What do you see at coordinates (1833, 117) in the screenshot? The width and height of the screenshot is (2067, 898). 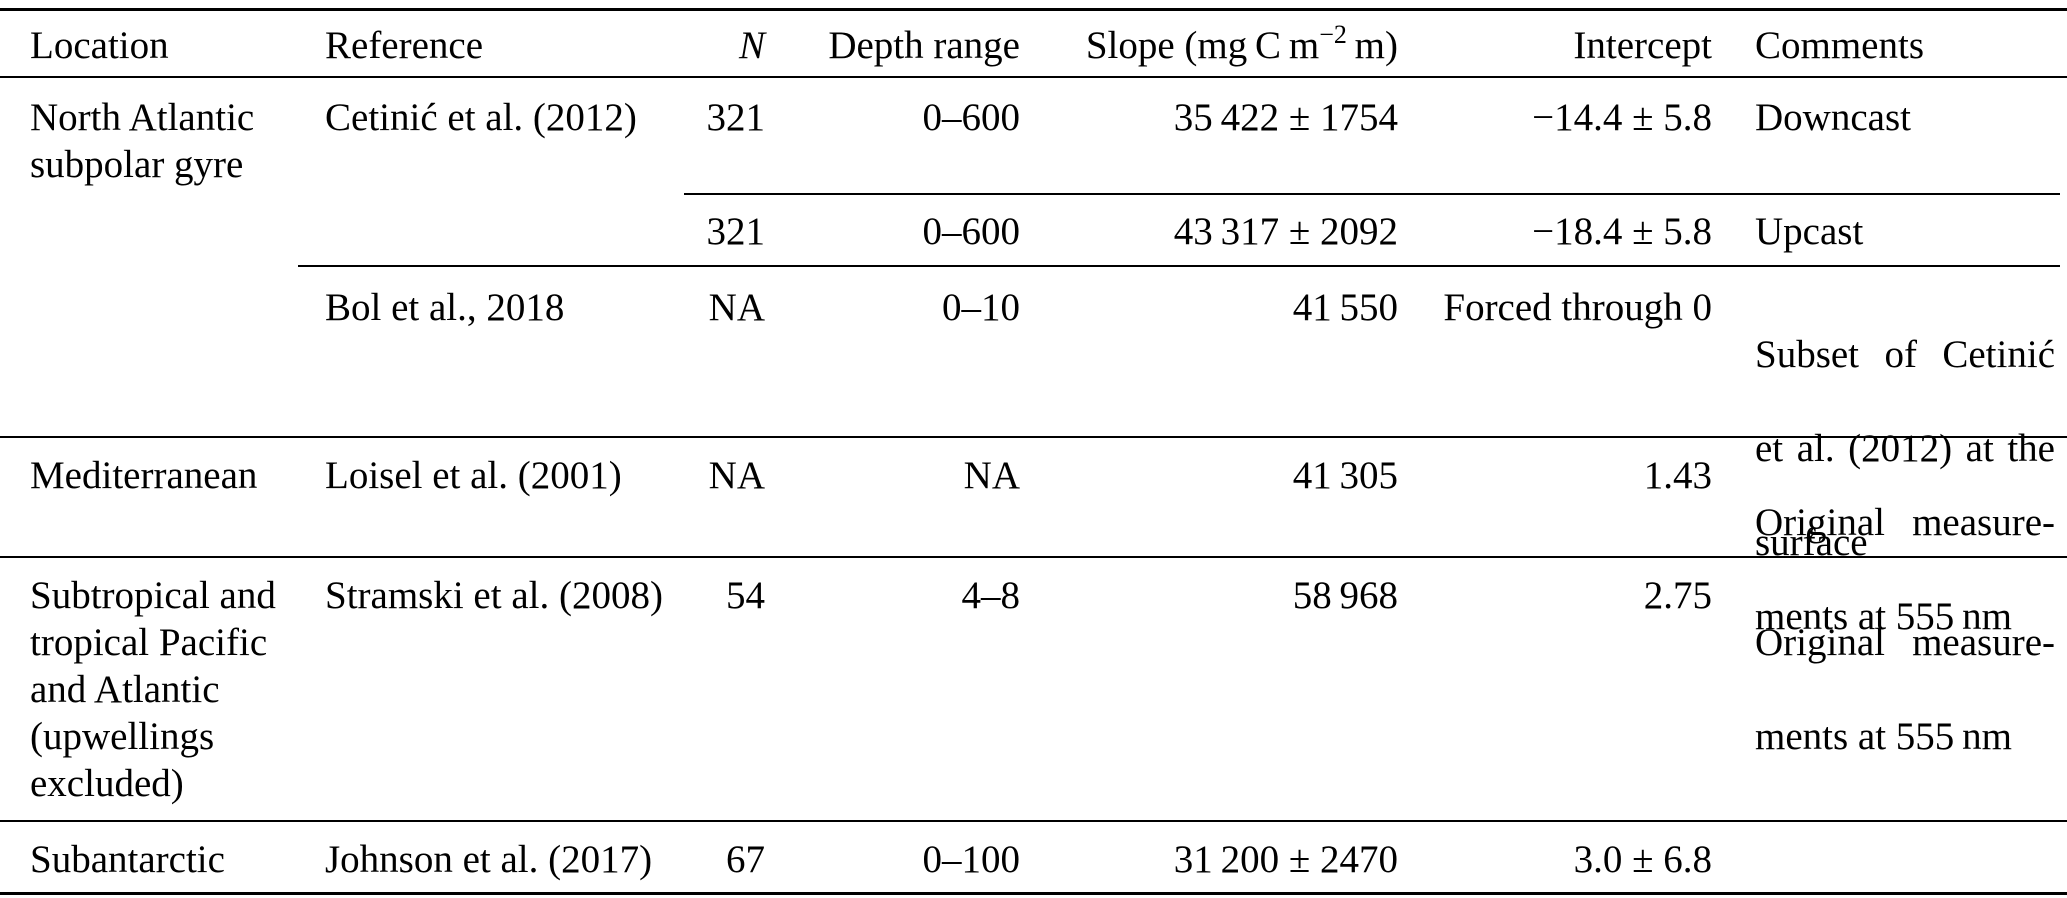 I see `cell-comments: Downcast` at bounding box center [1833, 117].